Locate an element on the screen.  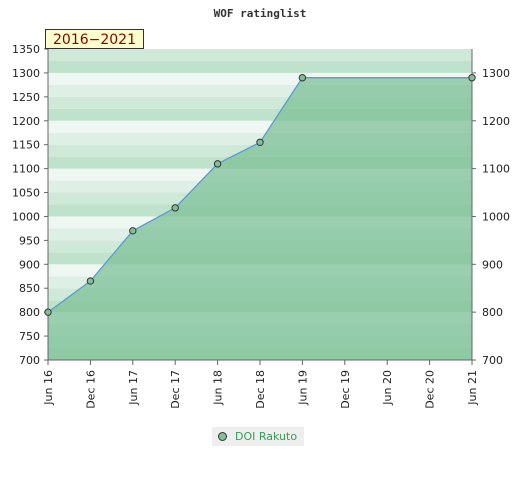
x-tick-label: Dec 19 is located at coordinates (345, 389).